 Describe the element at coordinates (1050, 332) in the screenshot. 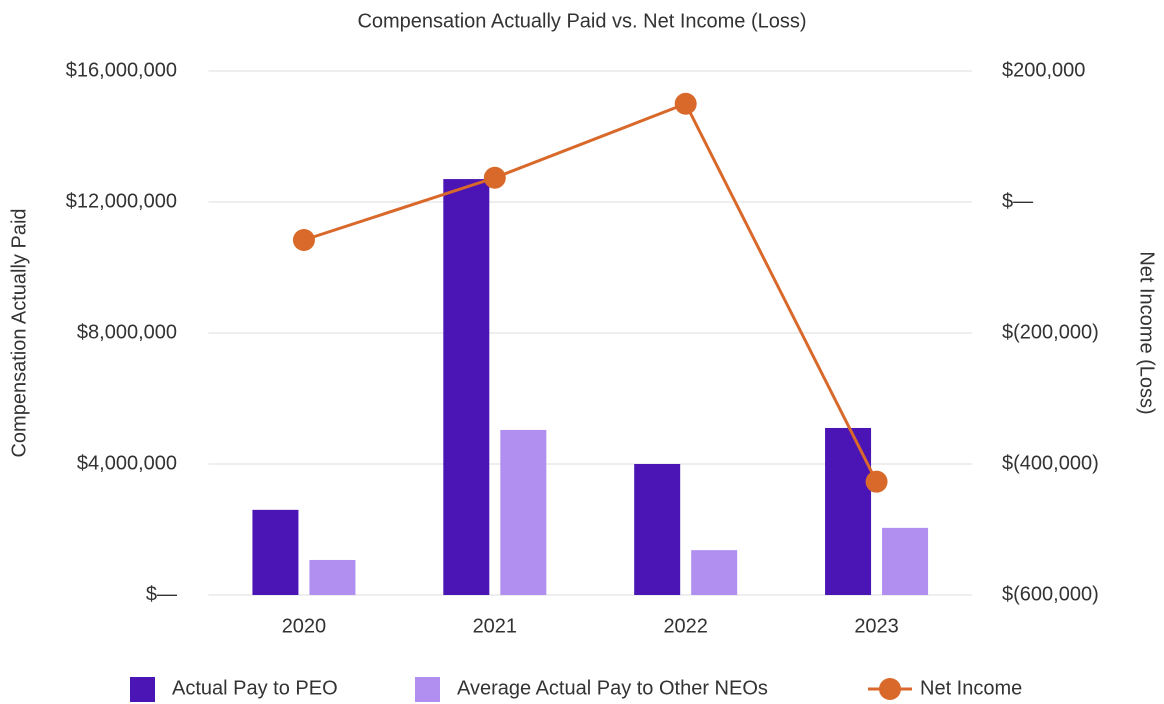

I see `y2-tick-label: $(200,000)` at that location.